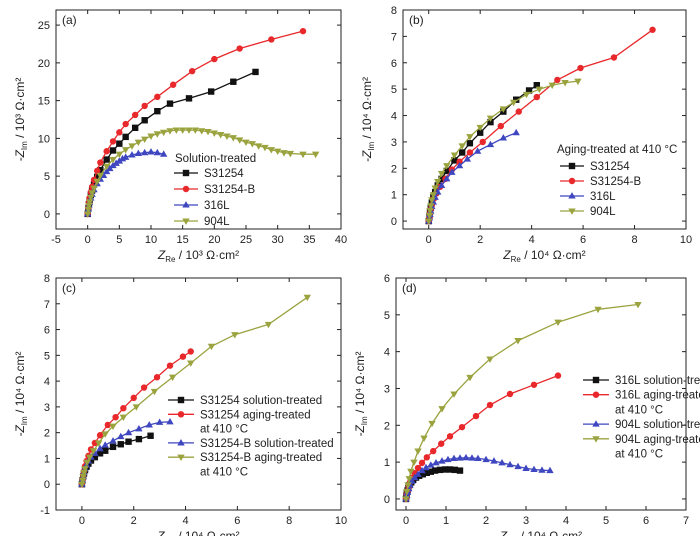  I want to click on x-tick-label: 40, so click(341, 240).